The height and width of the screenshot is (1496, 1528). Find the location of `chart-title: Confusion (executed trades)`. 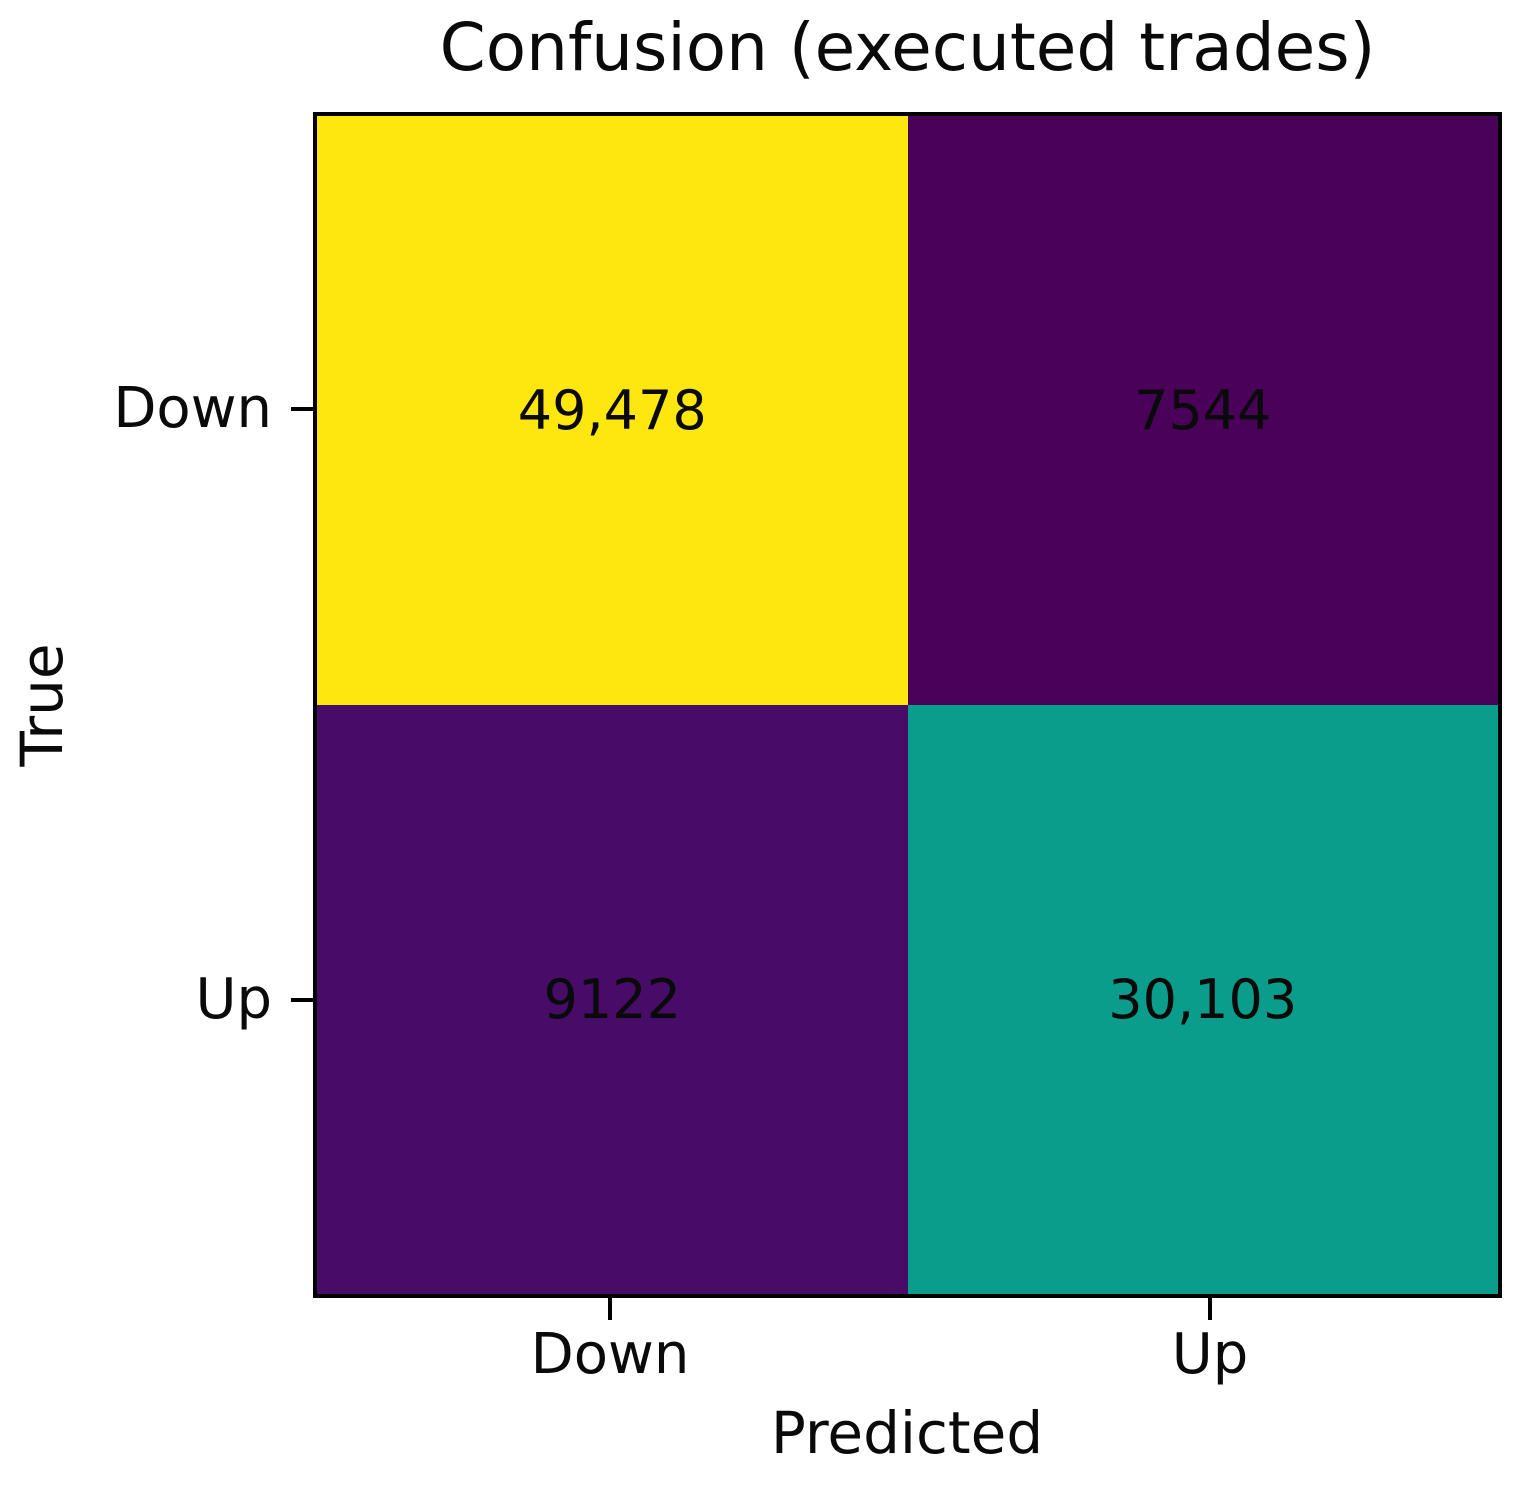

chart-title: Confusion (executed trades) is located at coordinates (907, 47).